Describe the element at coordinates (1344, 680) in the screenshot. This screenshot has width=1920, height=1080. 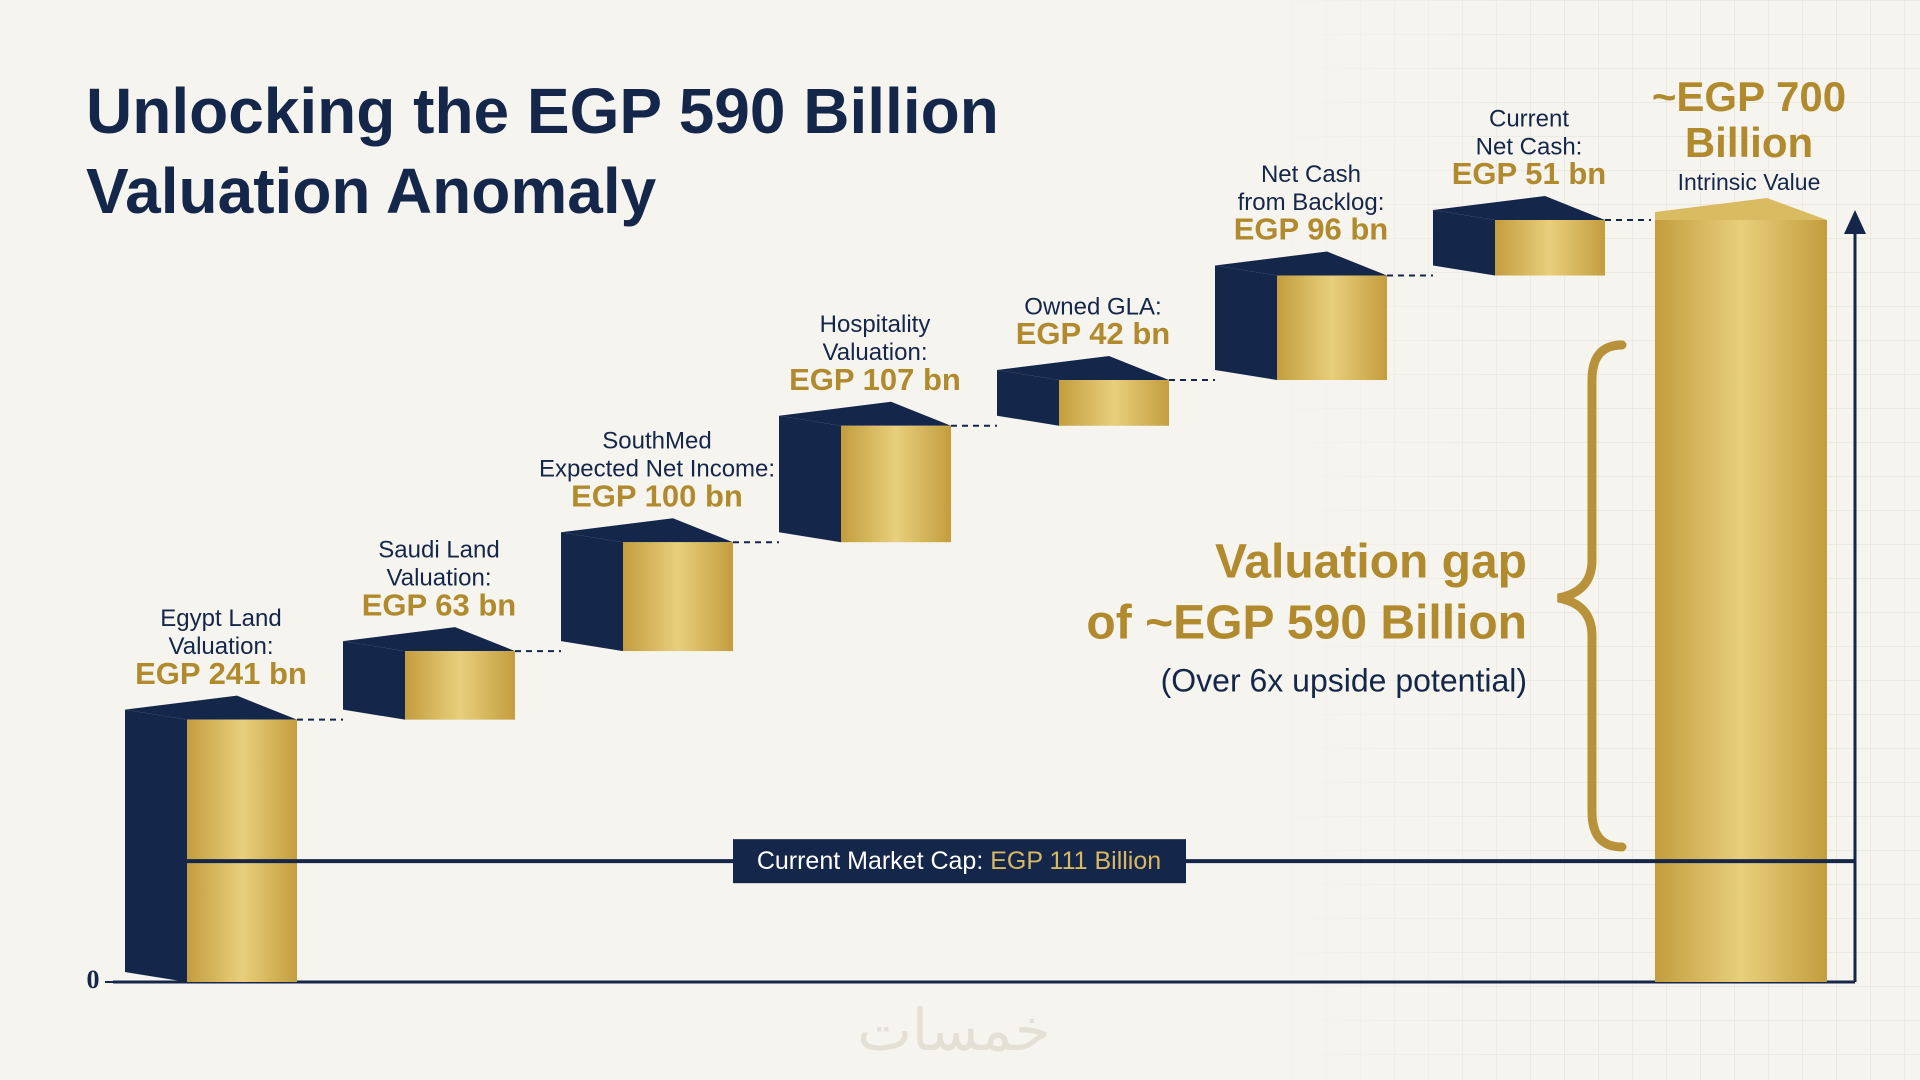
I see `gap-note: (Over 6x upside potential)` at that location.